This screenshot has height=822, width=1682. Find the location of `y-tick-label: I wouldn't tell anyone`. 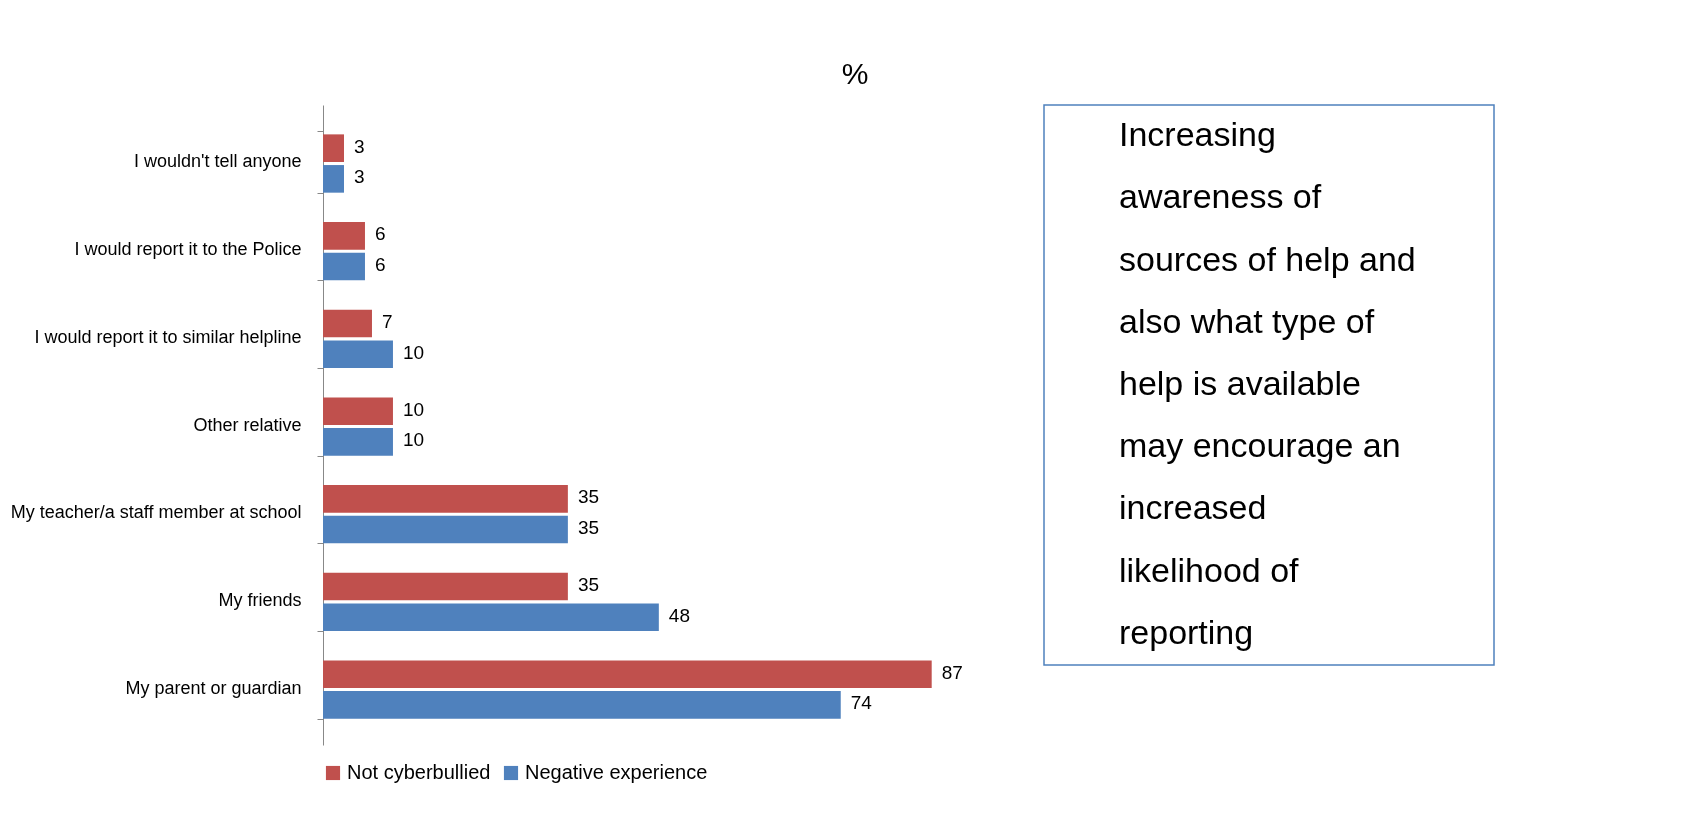

y-tick-label: I wouldn't tell anyone is located at coordinates (217, 161).